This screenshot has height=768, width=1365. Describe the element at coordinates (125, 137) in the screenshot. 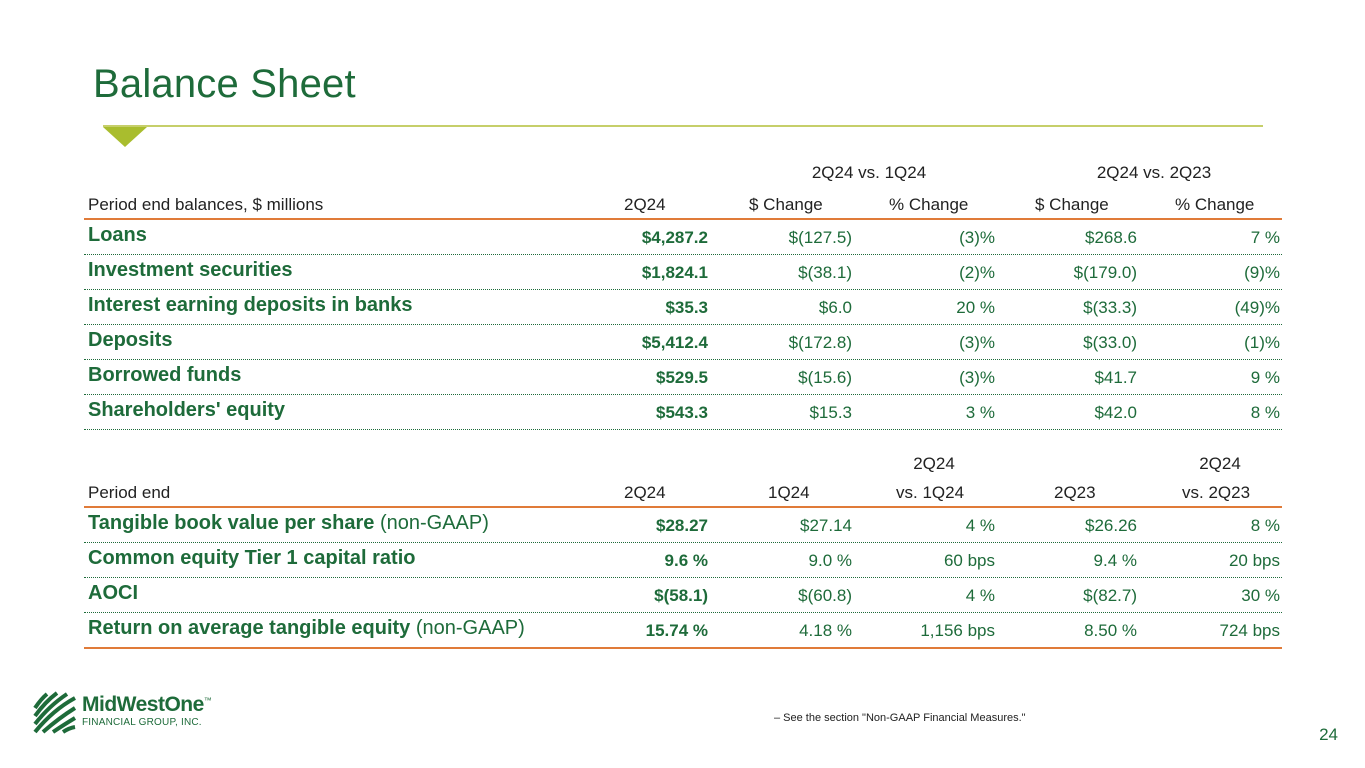

I see `divider-pointer` at that location.